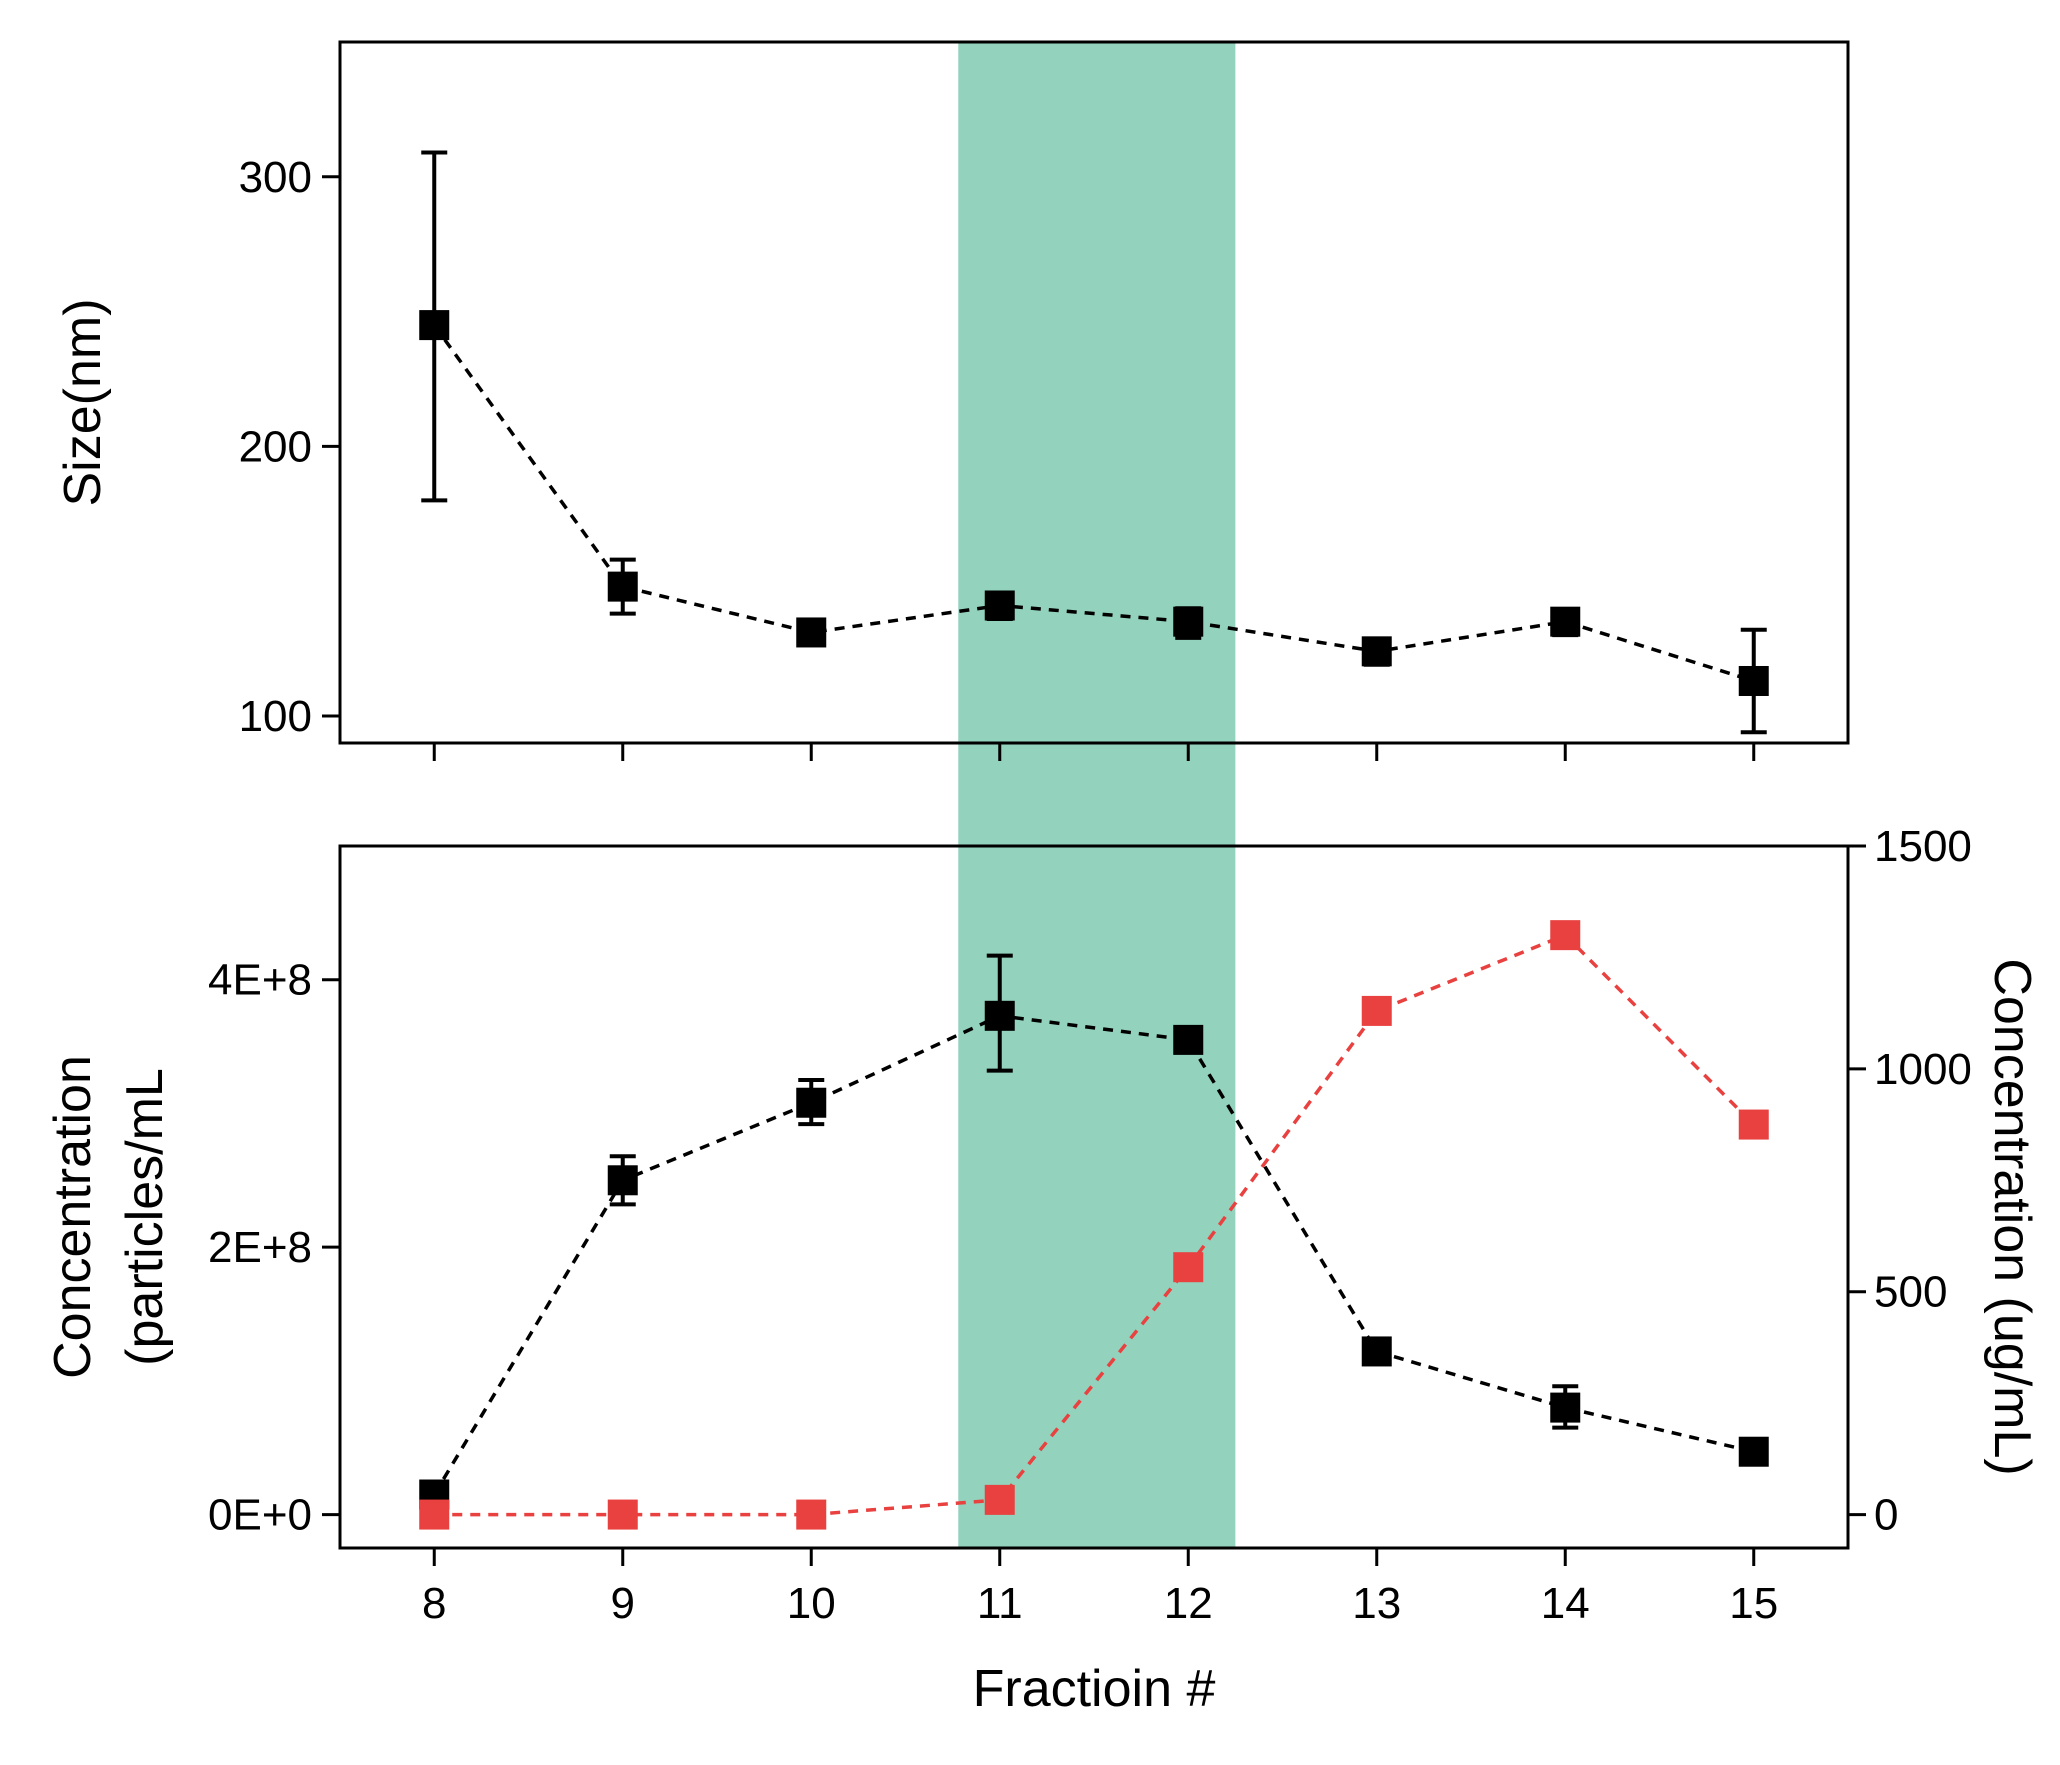 This screenshot has width=2060, height=1765. I want to click on highlight-band-layer, so click(1097, 795).